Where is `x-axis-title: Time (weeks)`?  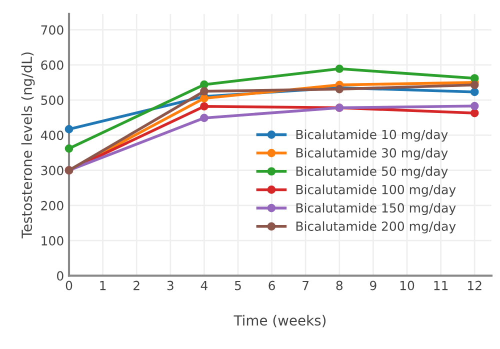
x-axis-title: Time (weeks) is located at coordinates (280, 321).